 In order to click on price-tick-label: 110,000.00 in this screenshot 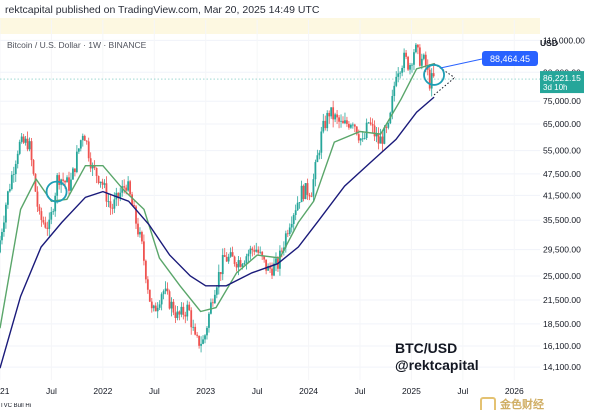, I will do `click(564, 40)`.